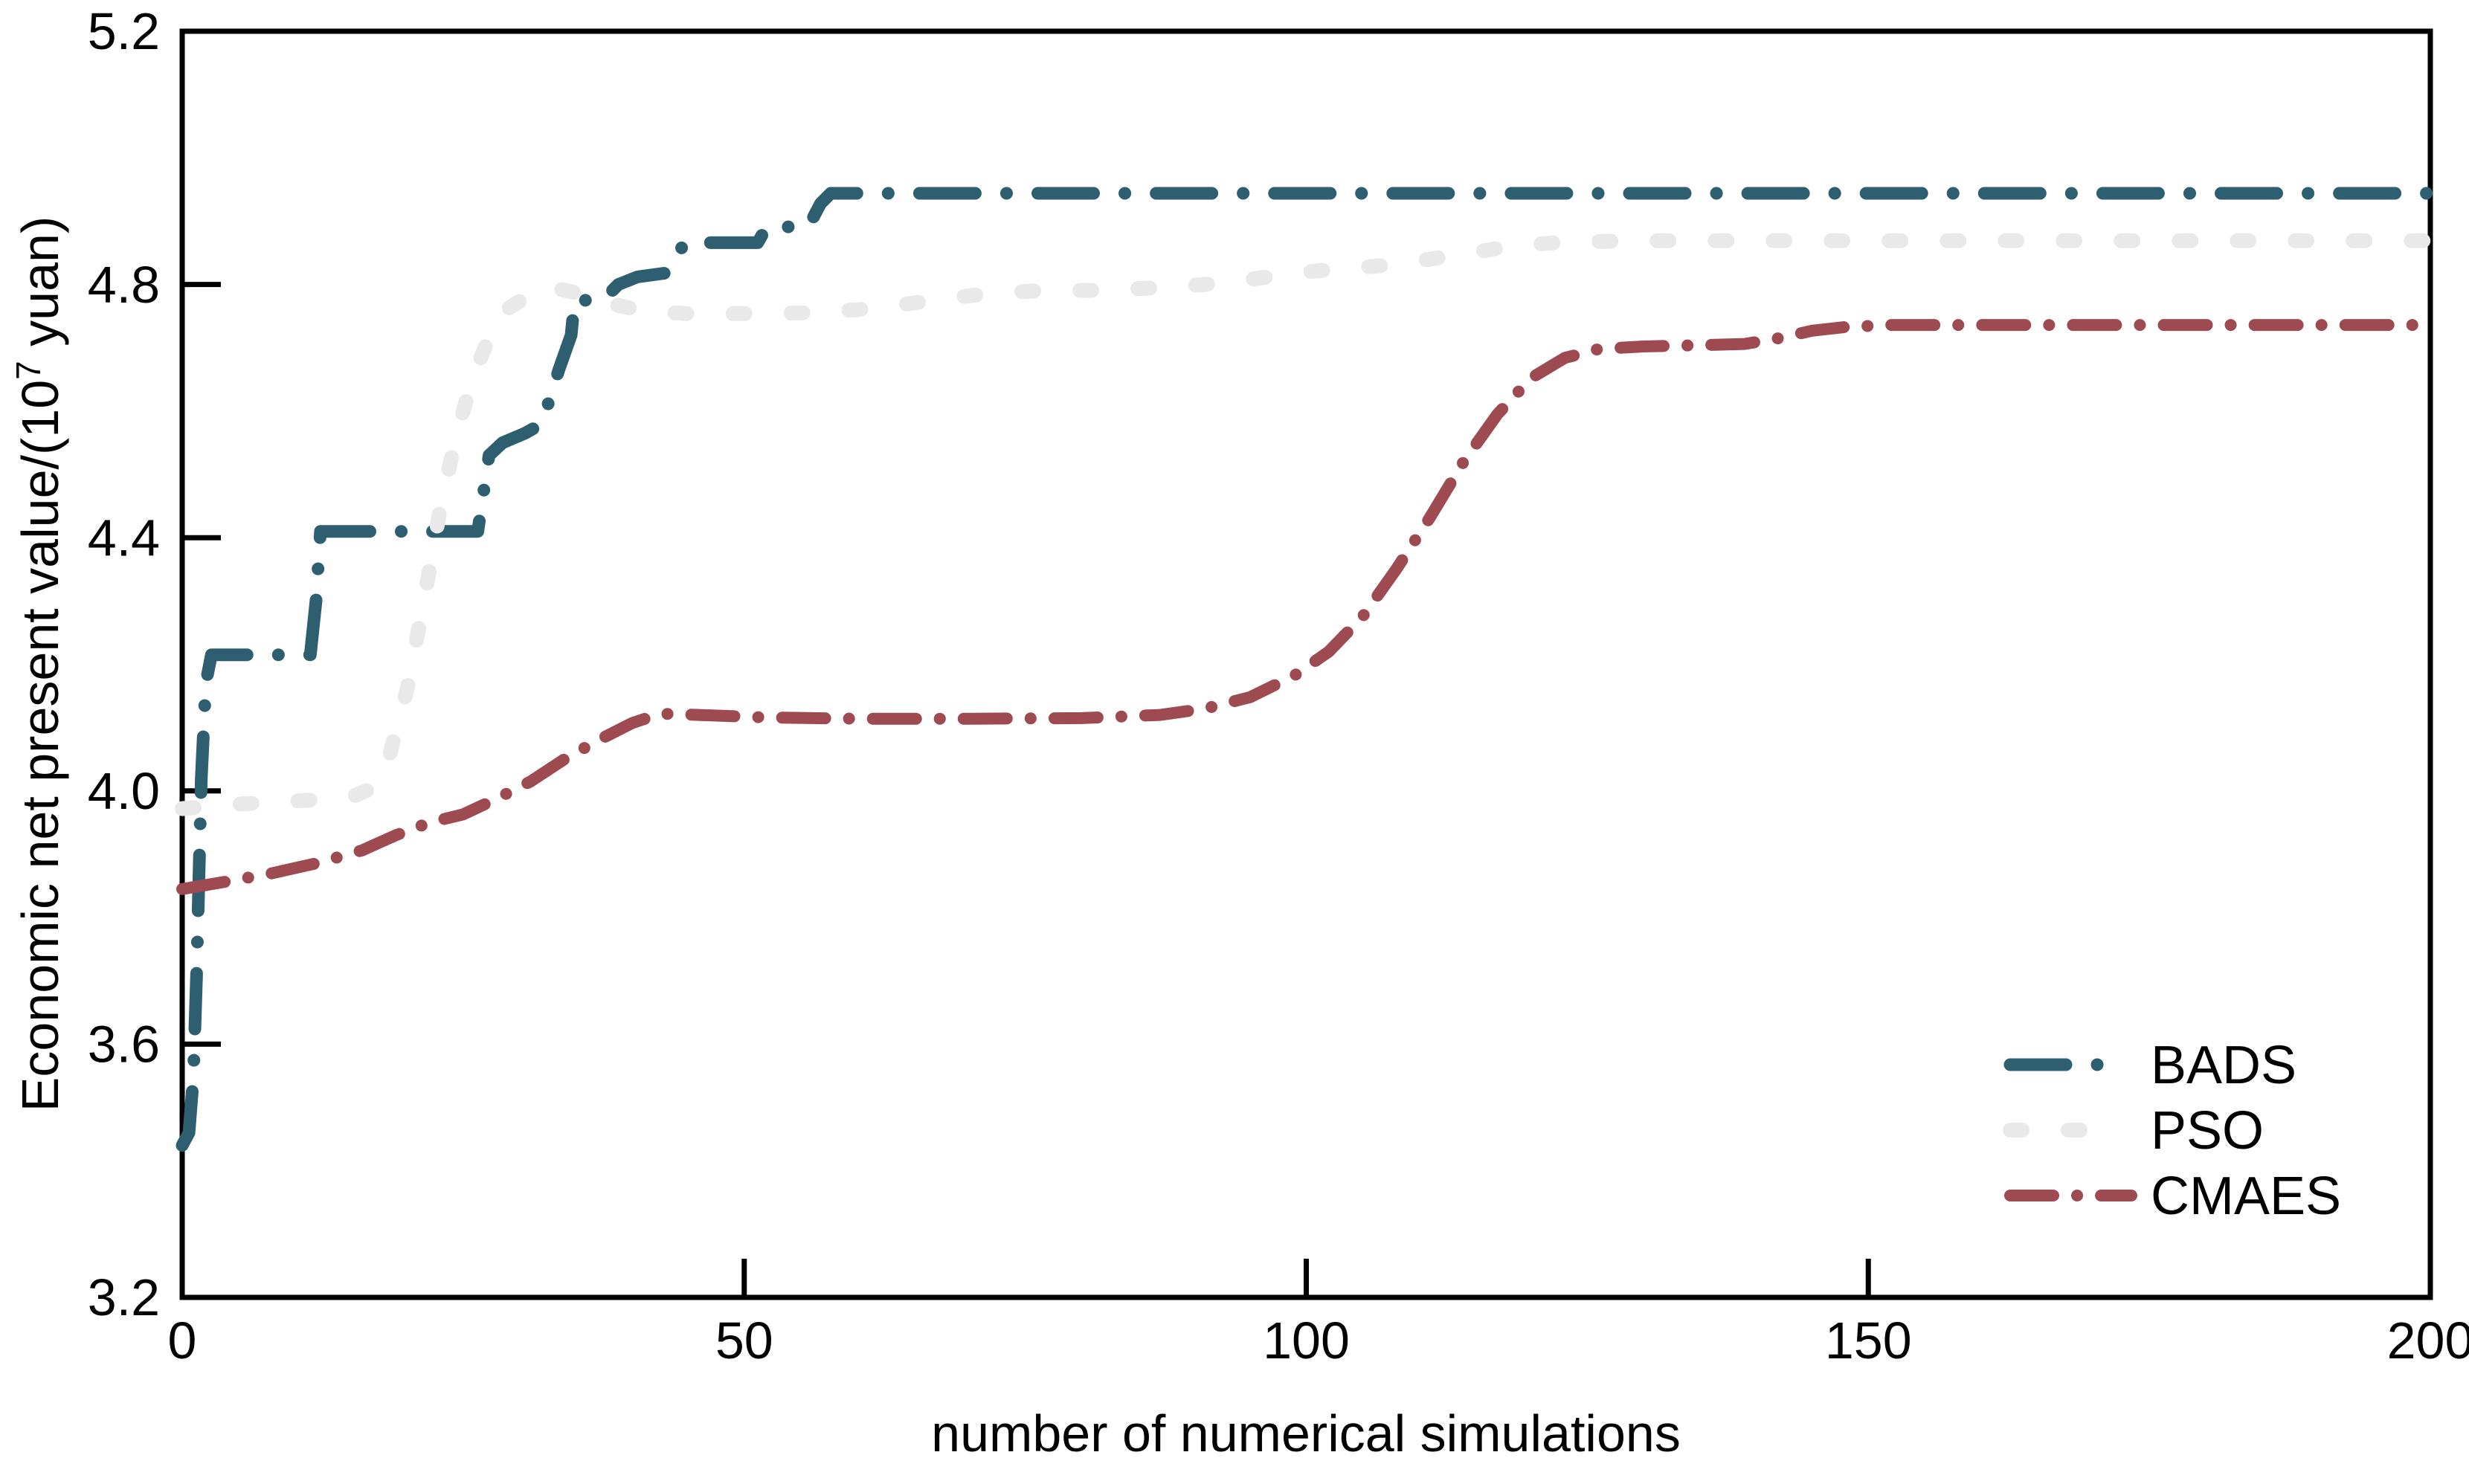 The height and width of the screenshot is (1484, 2469). What do you see at coordinates (40, 288) in the screenshot?
I see `y-axis-title-suffix: yuan)` at bounding box center [40, 288].